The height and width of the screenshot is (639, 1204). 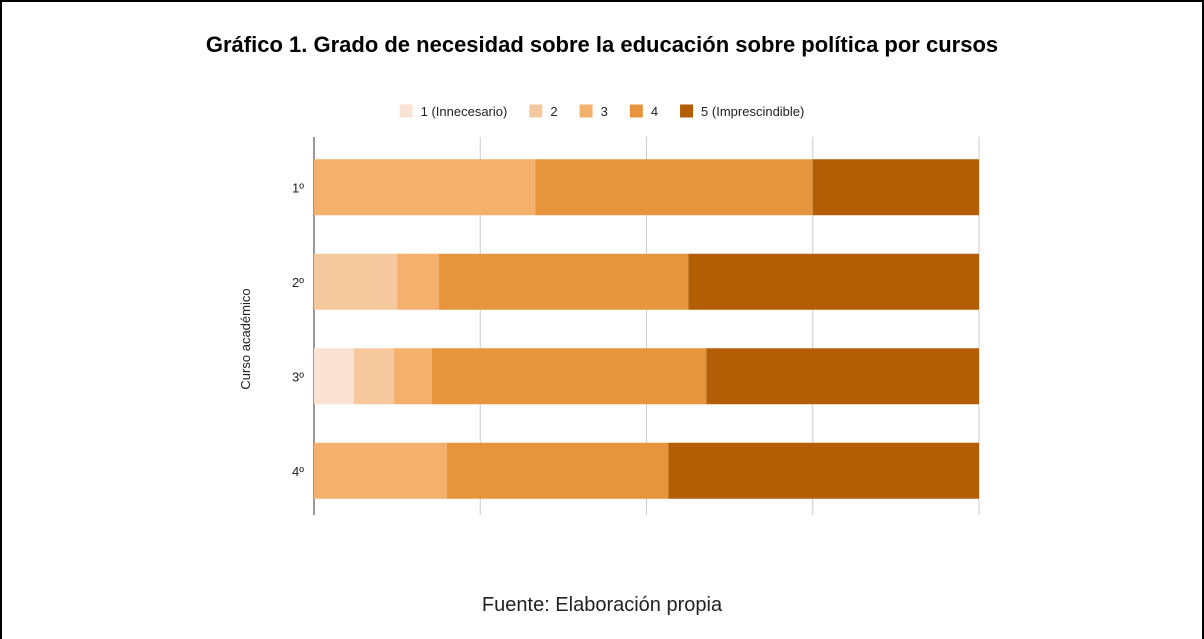 What do you see at coordinates (298, 329) in the screenshot?
I see `y-tick-labels: 1º 2º 3º 4º` at bounding box center [298, 329].